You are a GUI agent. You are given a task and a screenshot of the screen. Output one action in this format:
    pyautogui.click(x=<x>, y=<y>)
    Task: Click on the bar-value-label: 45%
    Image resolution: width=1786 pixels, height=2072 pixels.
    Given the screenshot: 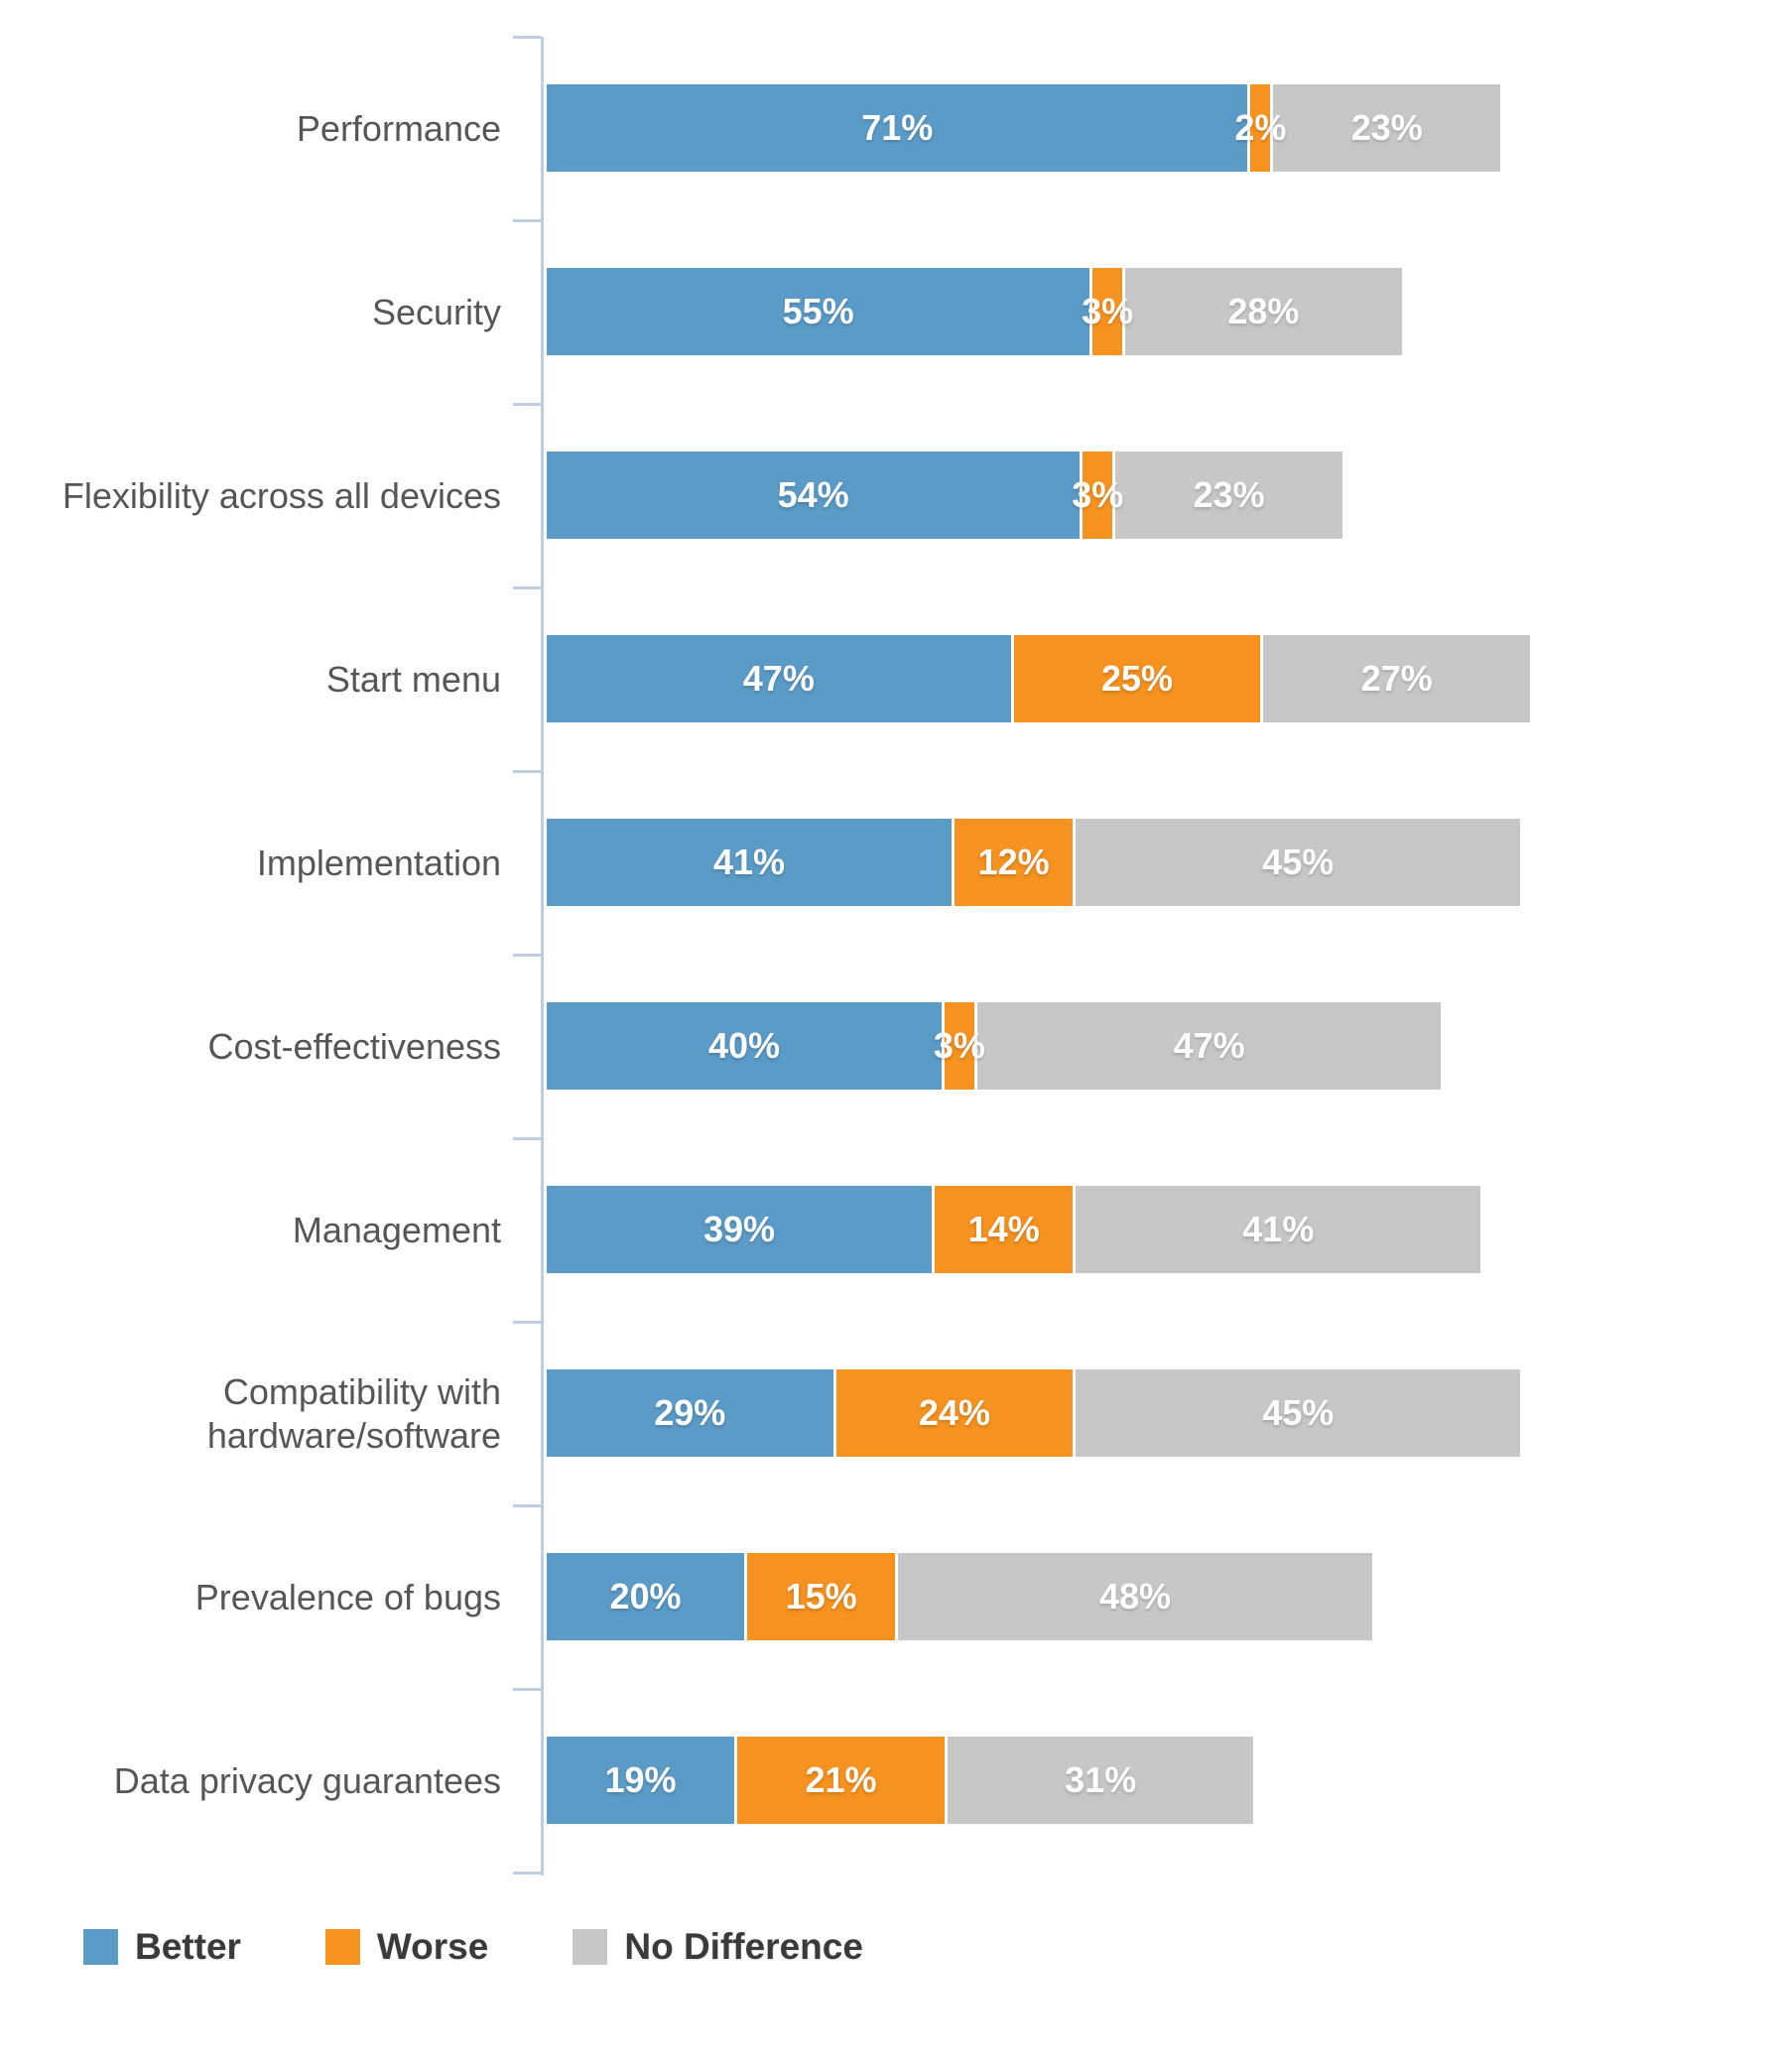 What is the action you would take?
    pyautogui.click(x=1298, y=862)
    